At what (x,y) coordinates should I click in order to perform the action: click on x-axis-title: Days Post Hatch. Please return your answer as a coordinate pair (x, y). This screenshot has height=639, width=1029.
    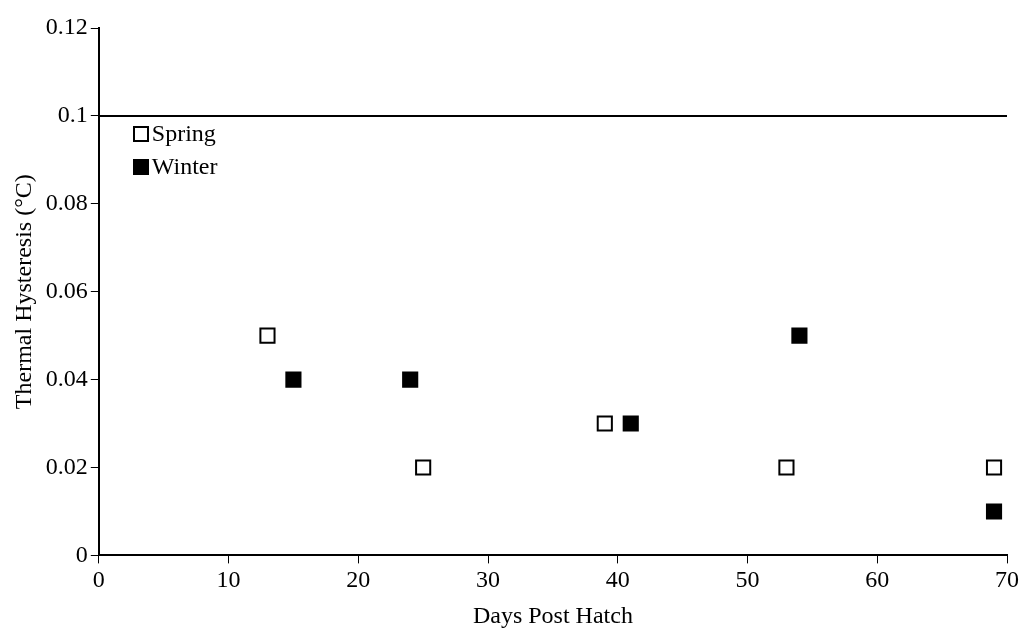
    Looking at the image, I should click on (552, 614).